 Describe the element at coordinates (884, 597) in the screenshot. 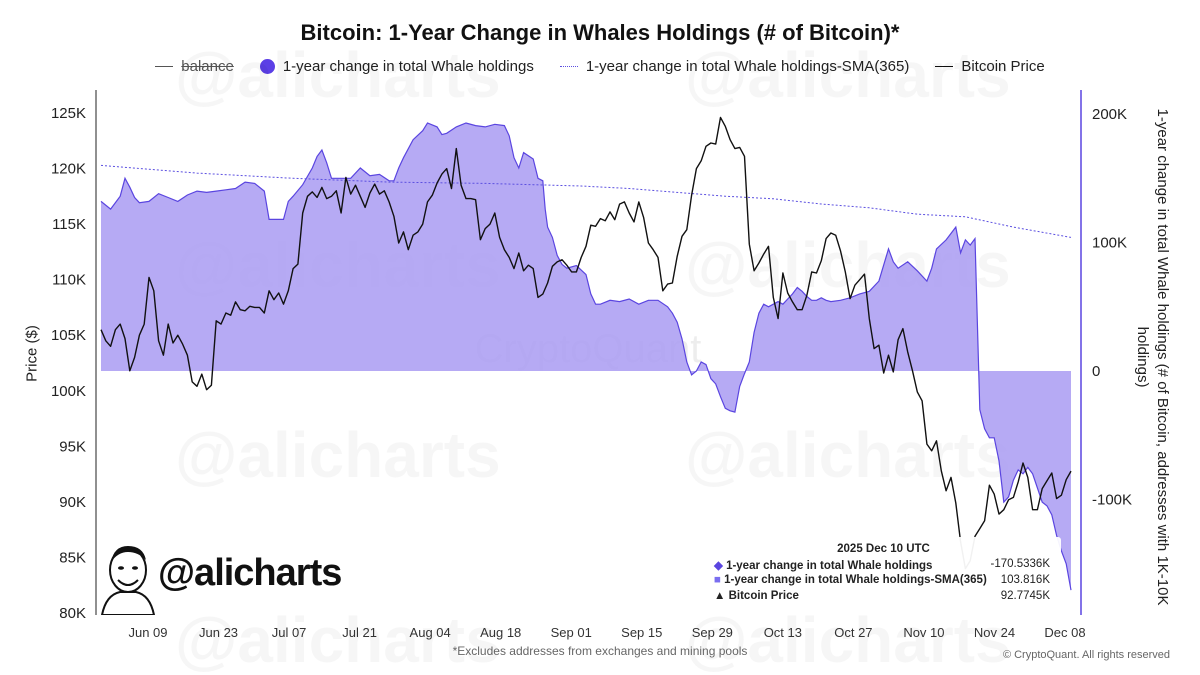

I see `tooltip-row: ▲ Bitcoin Price 92.7745K` at that location.